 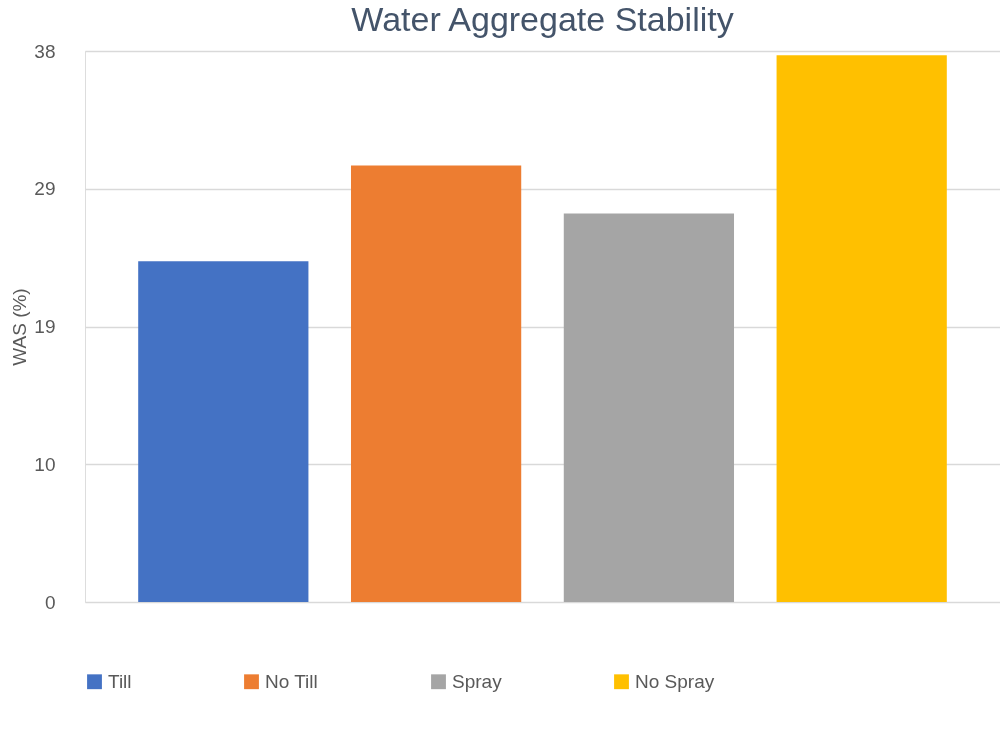 I want to click on y-tick-label: 38, so click(x=45, y=51).